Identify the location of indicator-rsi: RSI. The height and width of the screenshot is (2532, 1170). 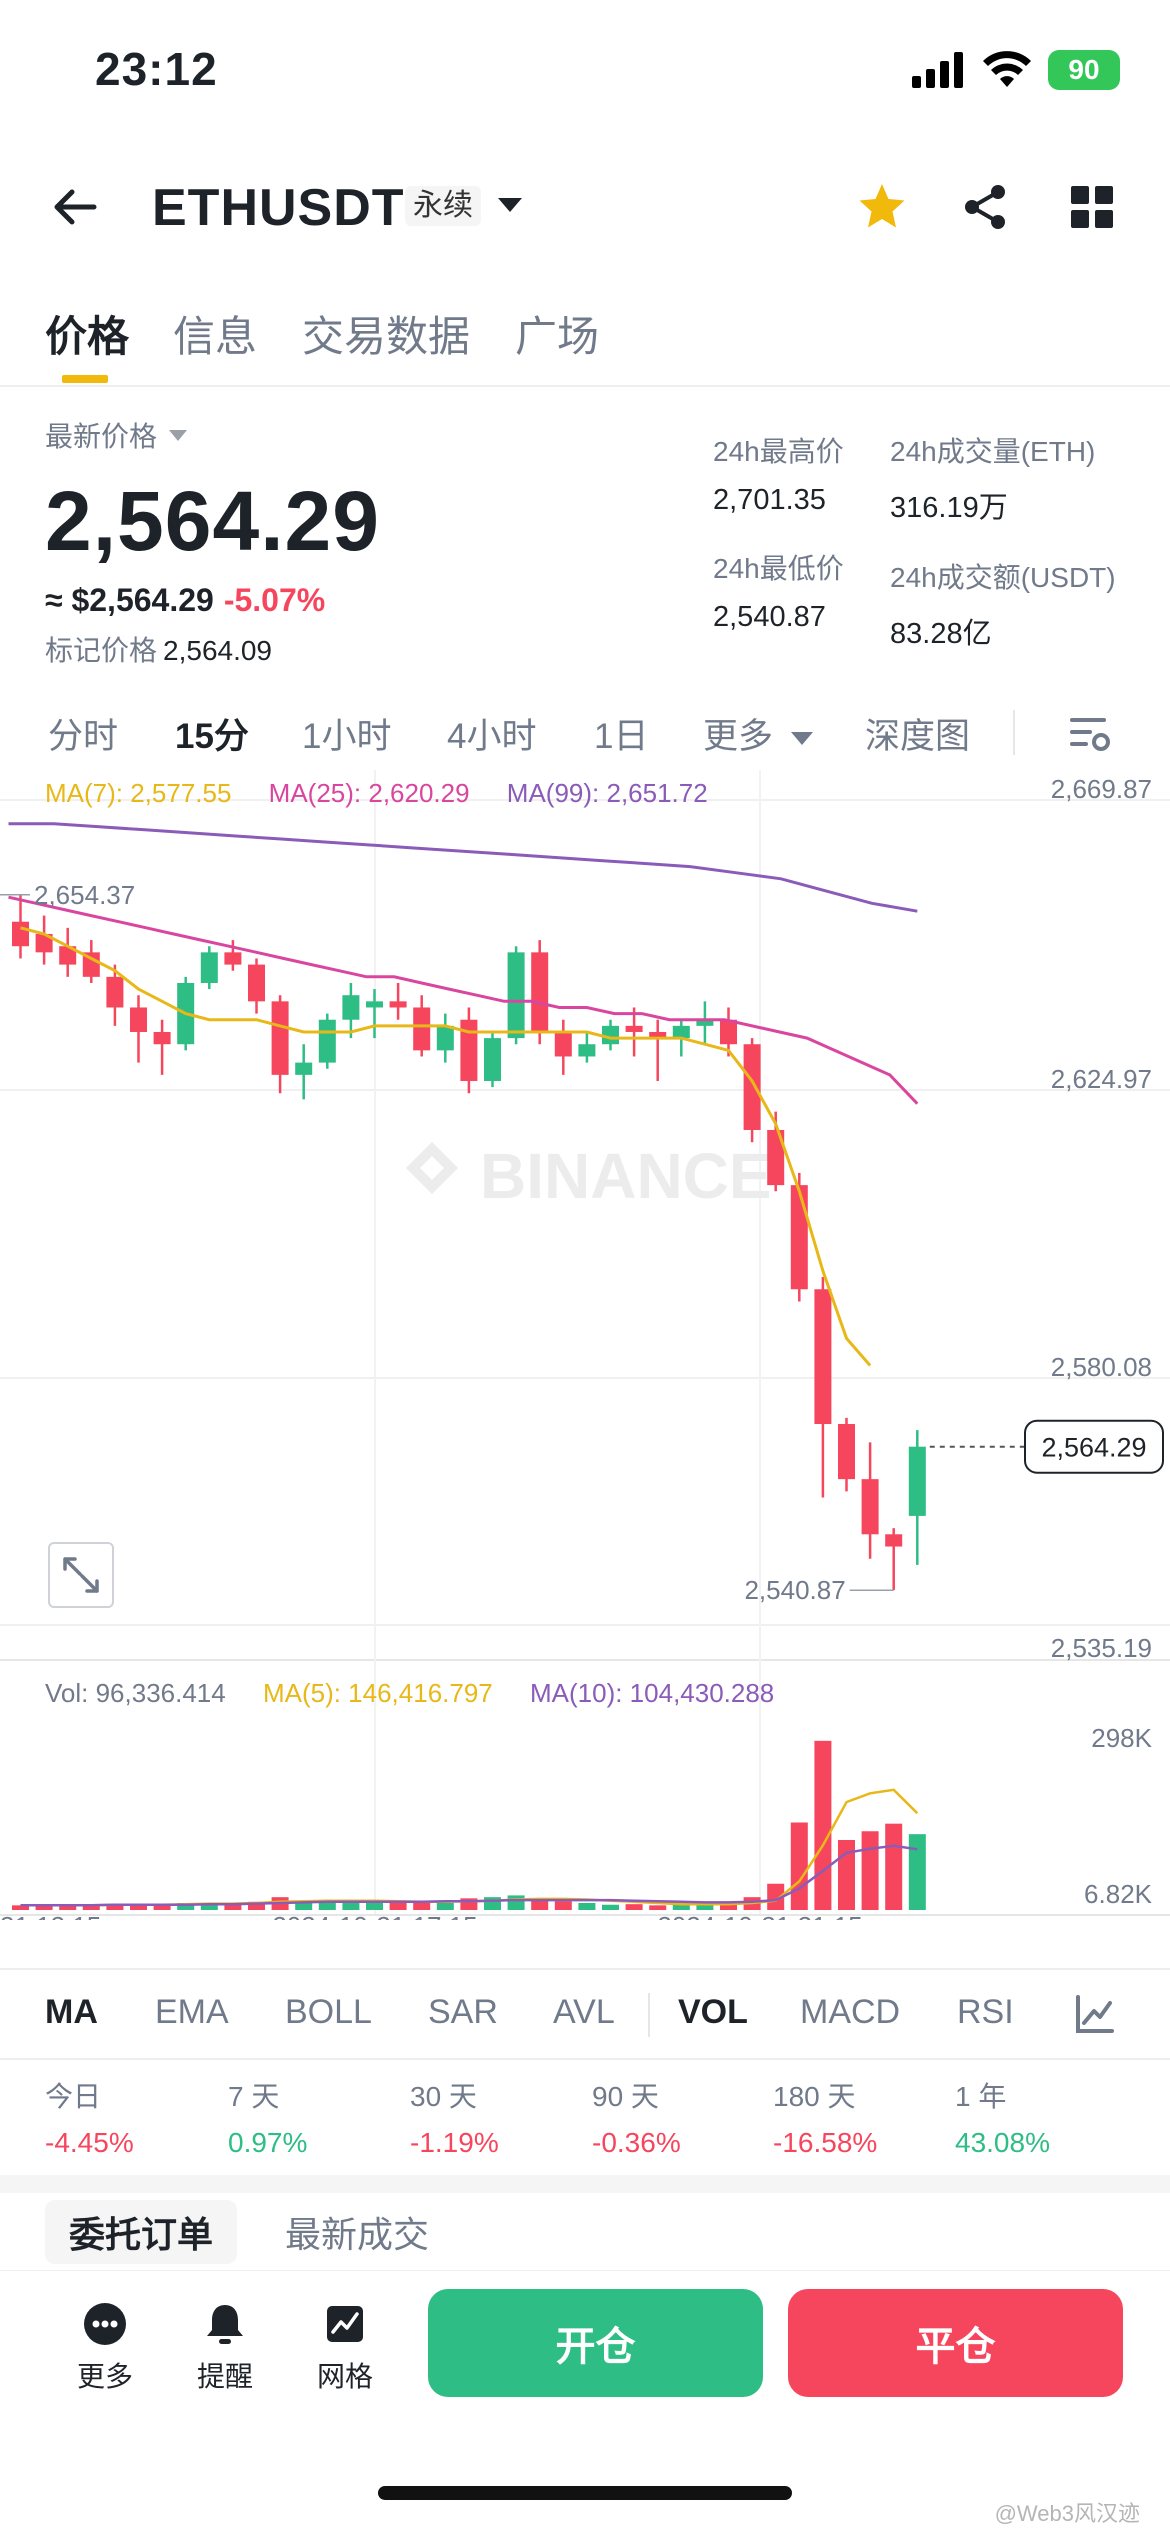
(985, 2012).